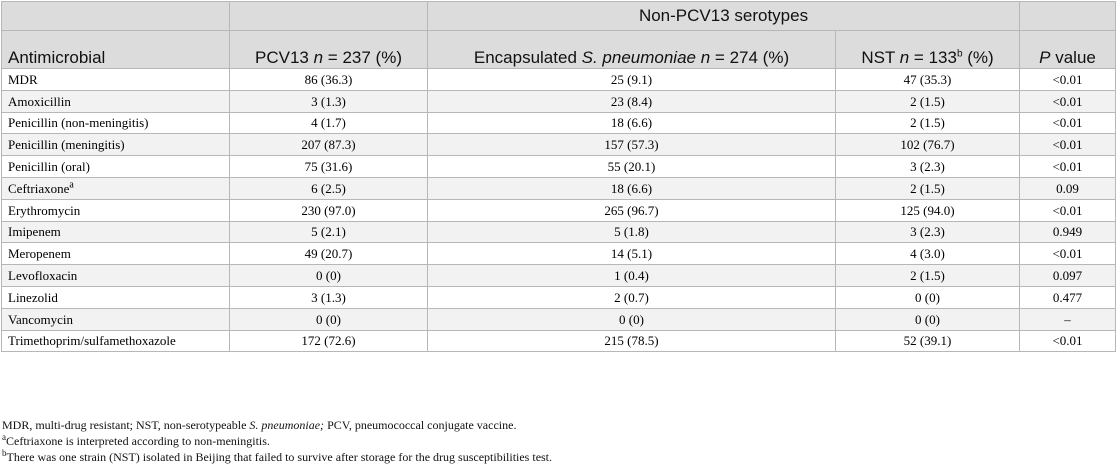 The height and width of the screenshot is (468, 1116). Describe the element at coordinates (631, 79) in the screenshot. I see `cell-encapsulated: 25 (9.1)` at that location.